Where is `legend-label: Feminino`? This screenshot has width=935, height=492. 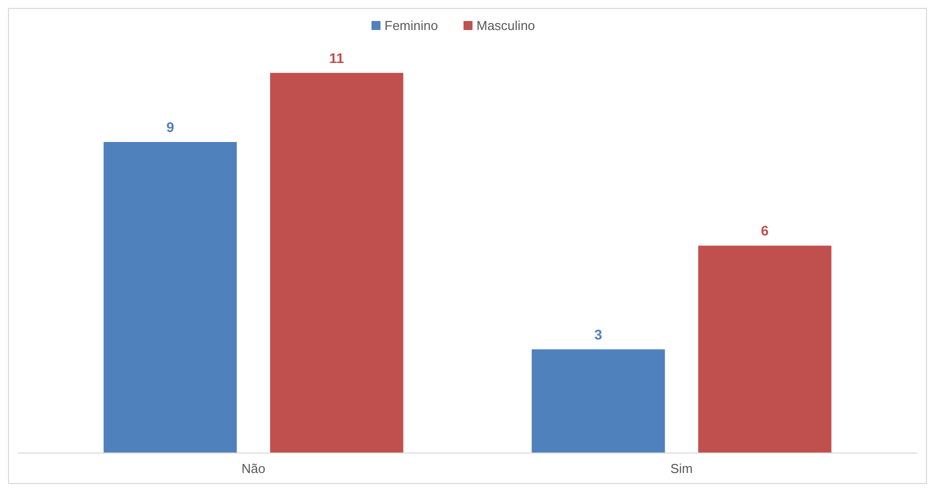
legend-label: Feminino is located at coordinates (411, 25).